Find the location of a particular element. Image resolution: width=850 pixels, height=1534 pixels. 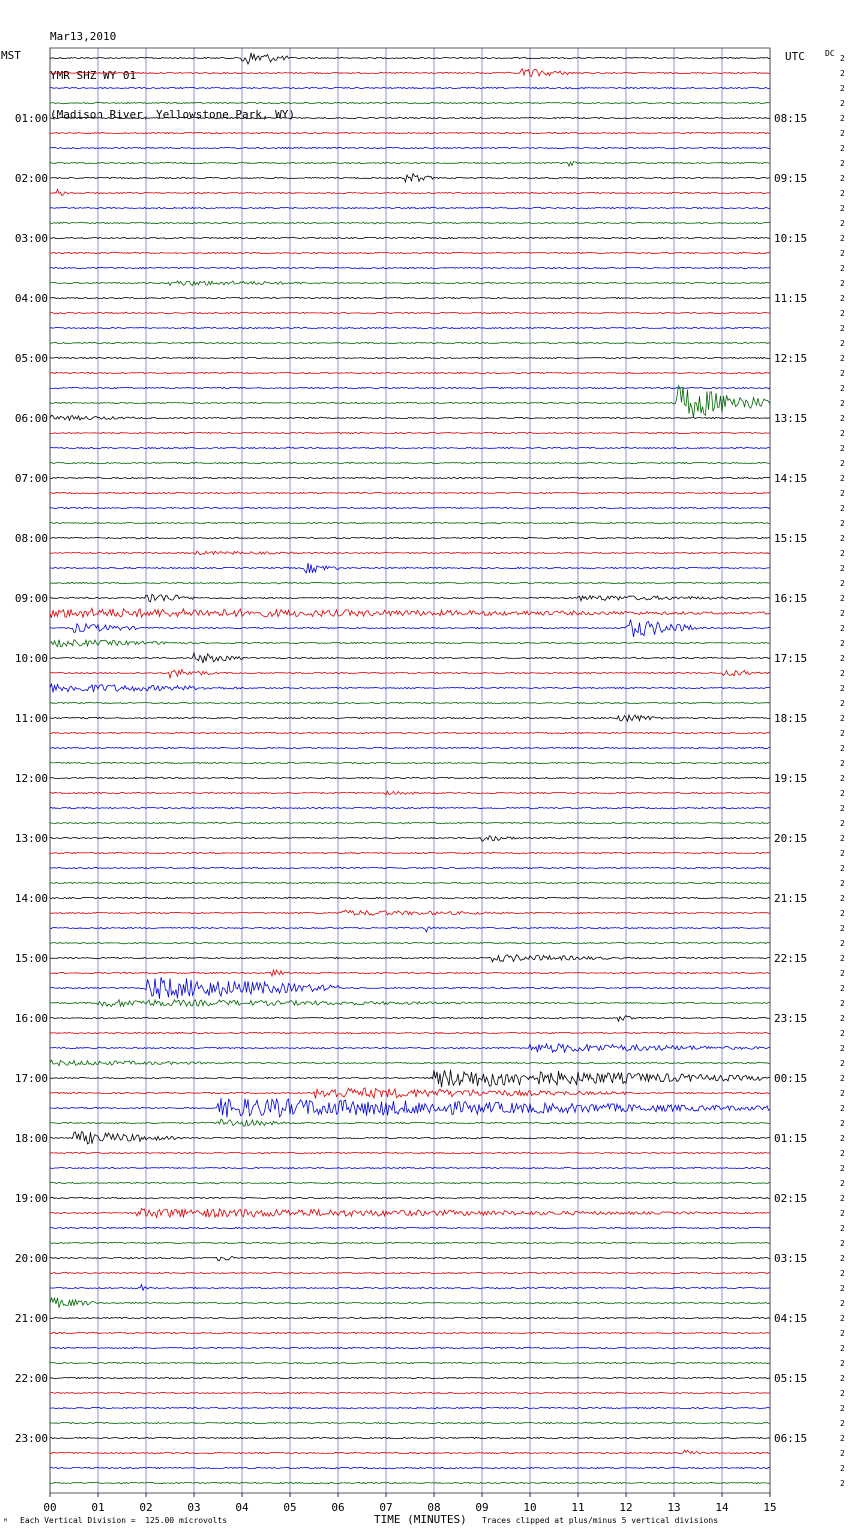

dc-label: DC is located at coordinates (830, 53).